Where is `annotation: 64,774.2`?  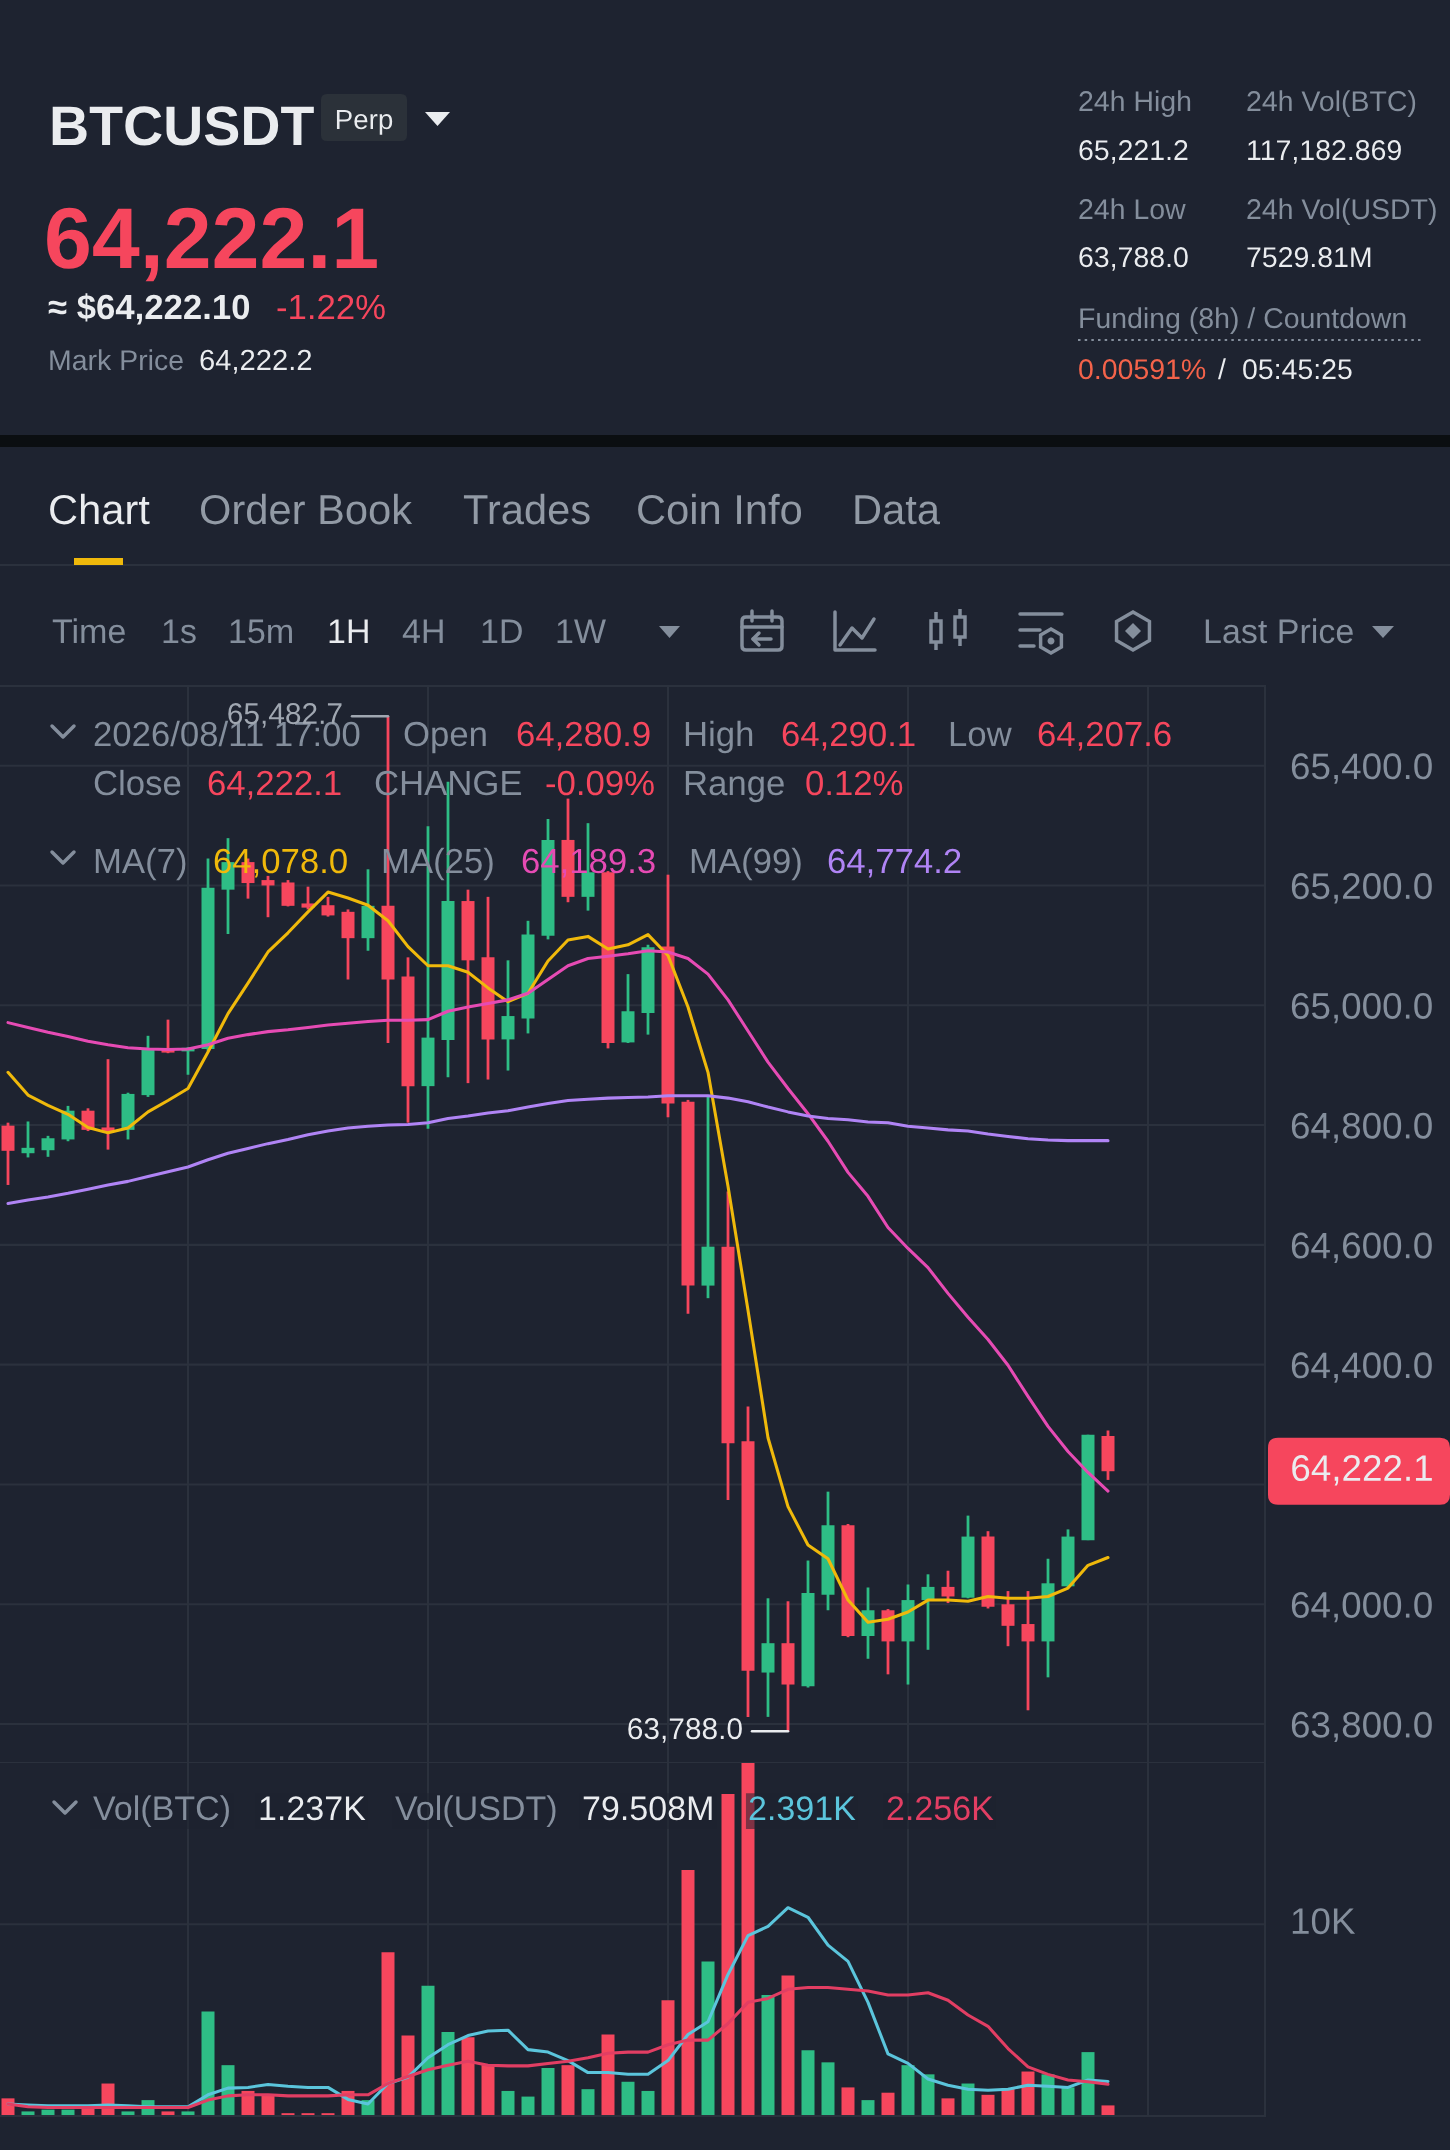 annotation: 64,774.2 is located at coordinates (894, 863).